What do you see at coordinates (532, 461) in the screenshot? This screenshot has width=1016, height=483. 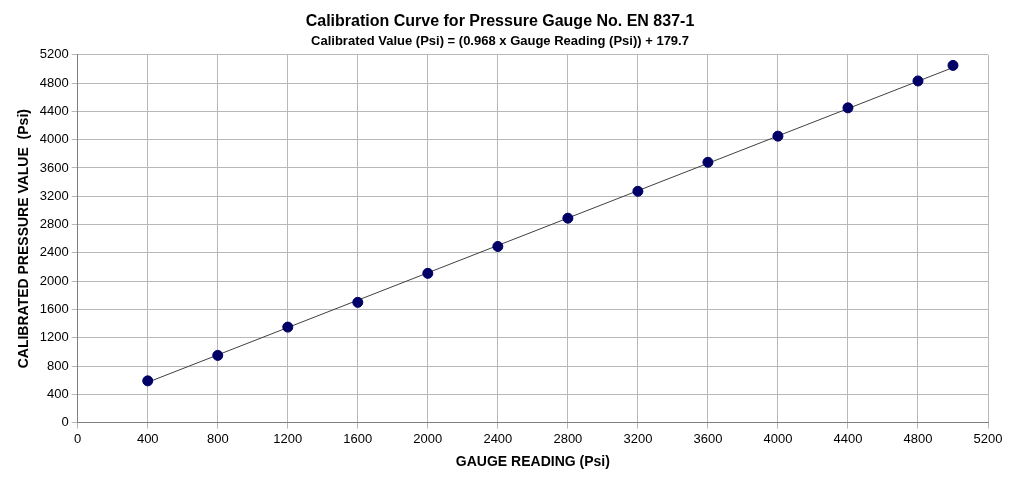 I see `x-axis-title: GAUGE READING (Psi)` at bounding box center [532, 461].